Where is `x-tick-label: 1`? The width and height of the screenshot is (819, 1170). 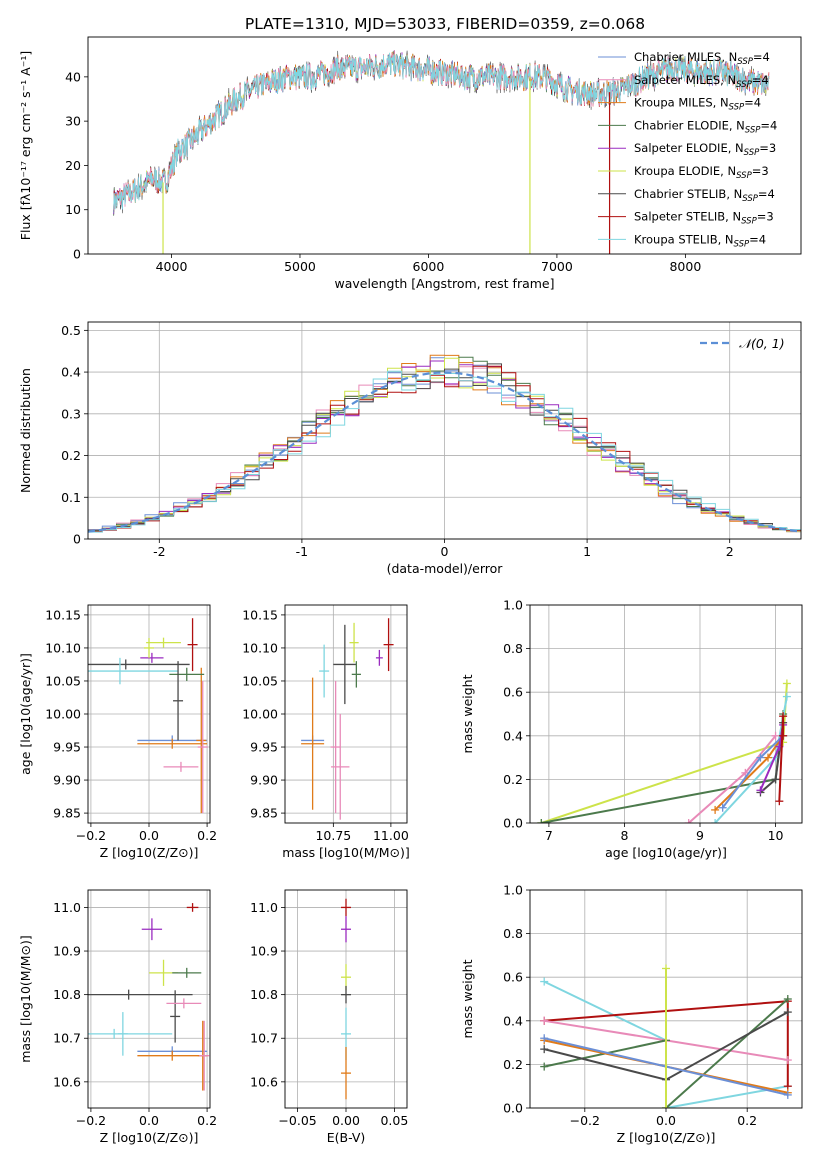
x-tick-label: 1 is located at coordinates (587, 551).